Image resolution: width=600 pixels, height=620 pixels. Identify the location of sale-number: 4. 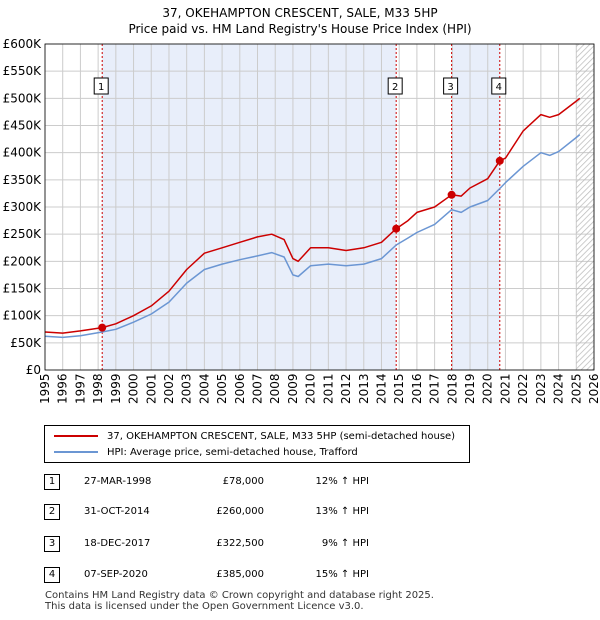
(52, 575).